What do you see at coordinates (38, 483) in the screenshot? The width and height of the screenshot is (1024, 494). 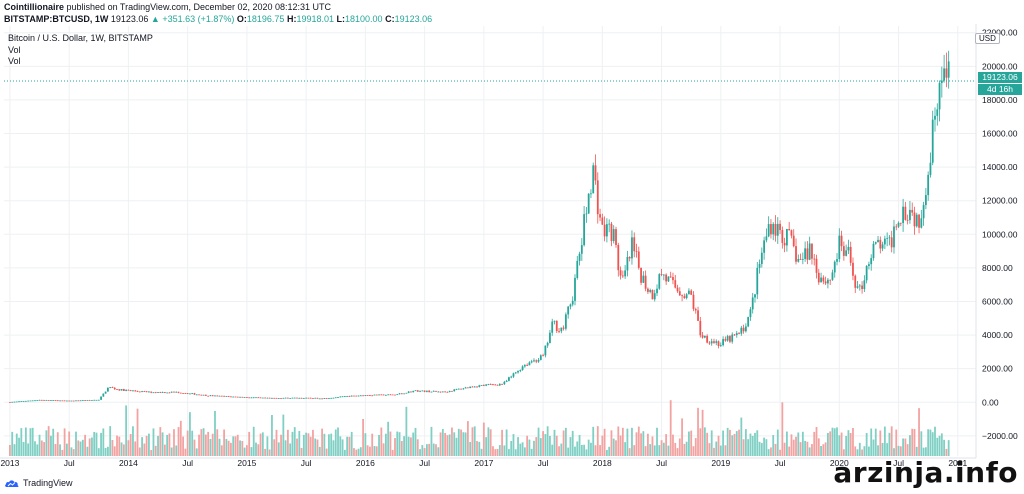 I see `tradingview-logo: TradingView` at bounding box center [38, 483].